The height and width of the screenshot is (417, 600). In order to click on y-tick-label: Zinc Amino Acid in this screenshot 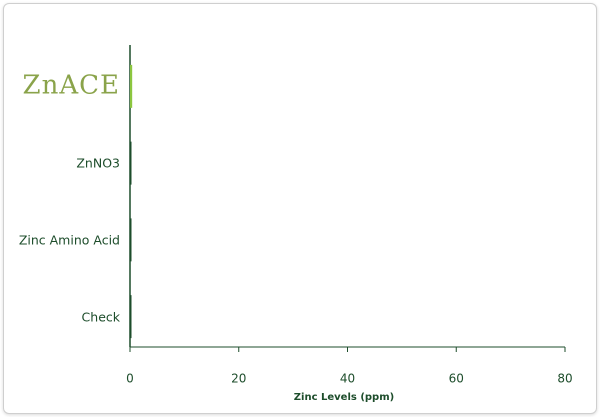, I will do `click(69, 240)`.